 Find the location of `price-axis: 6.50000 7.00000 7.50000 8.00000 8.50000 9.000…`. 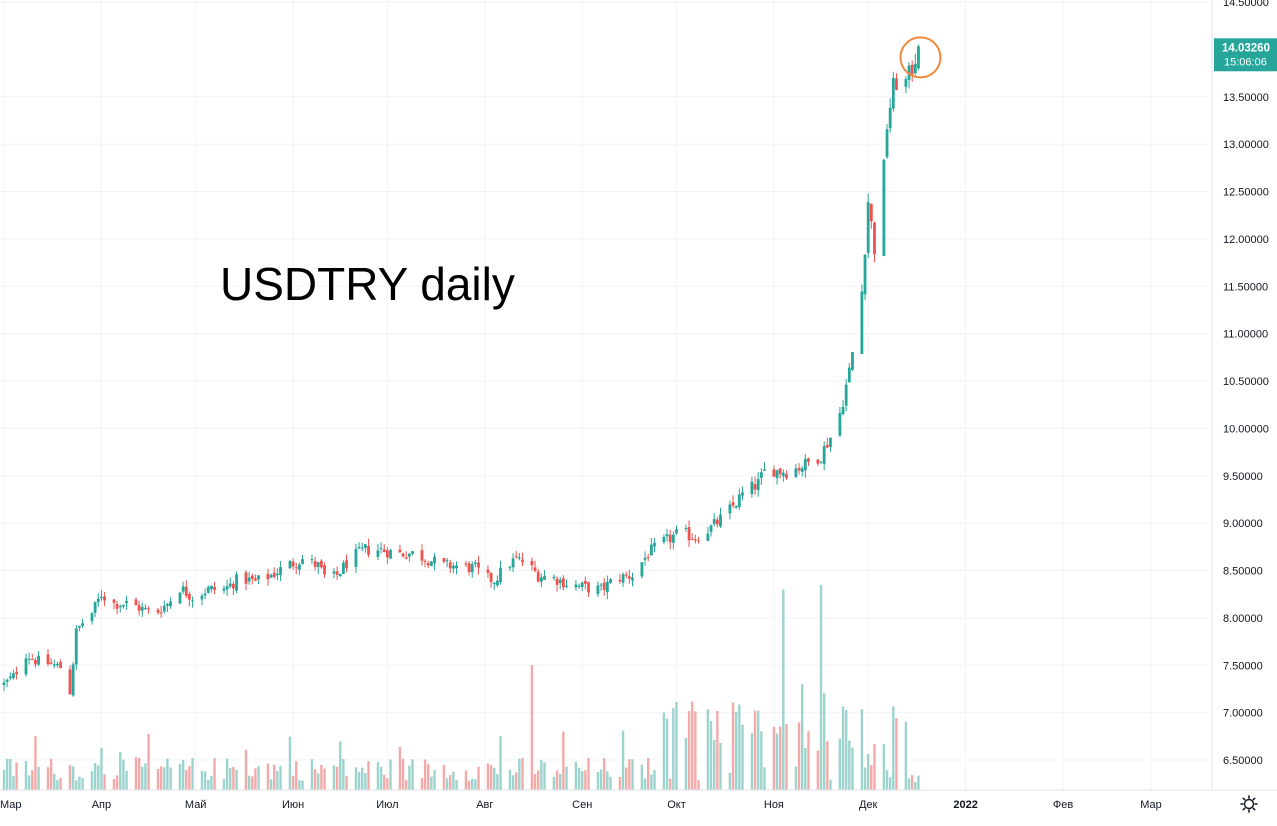

price-axis: 6.50000 7.00000 7.50000 8.00000 8.50000 9.000… is located at coordinates (1246, 383).